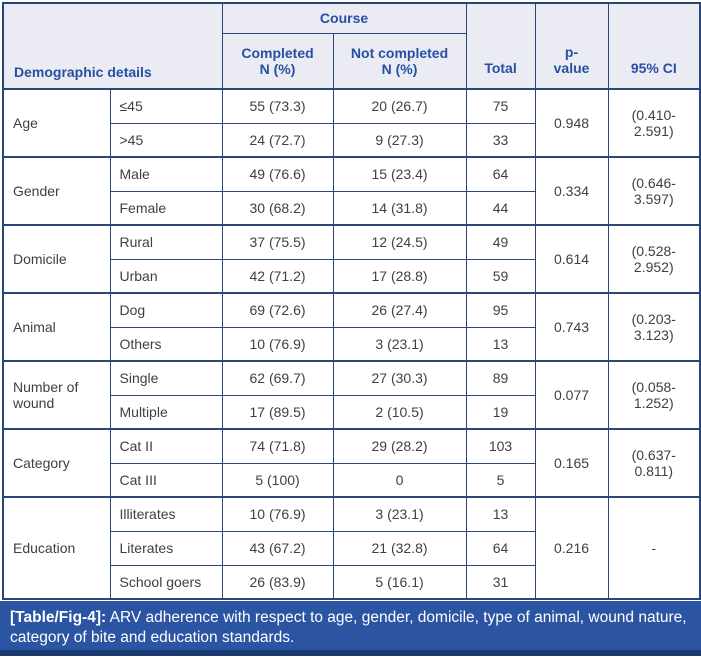  I want to click on category-cell: Number of wound, so click(56, 395).